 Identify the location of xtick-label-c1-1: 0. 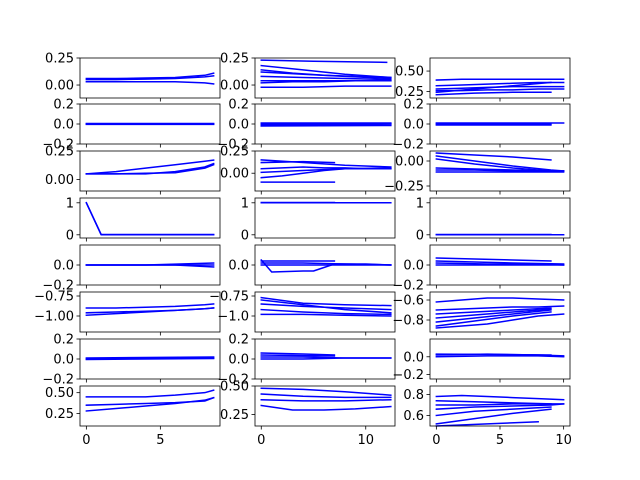
(86, 440).